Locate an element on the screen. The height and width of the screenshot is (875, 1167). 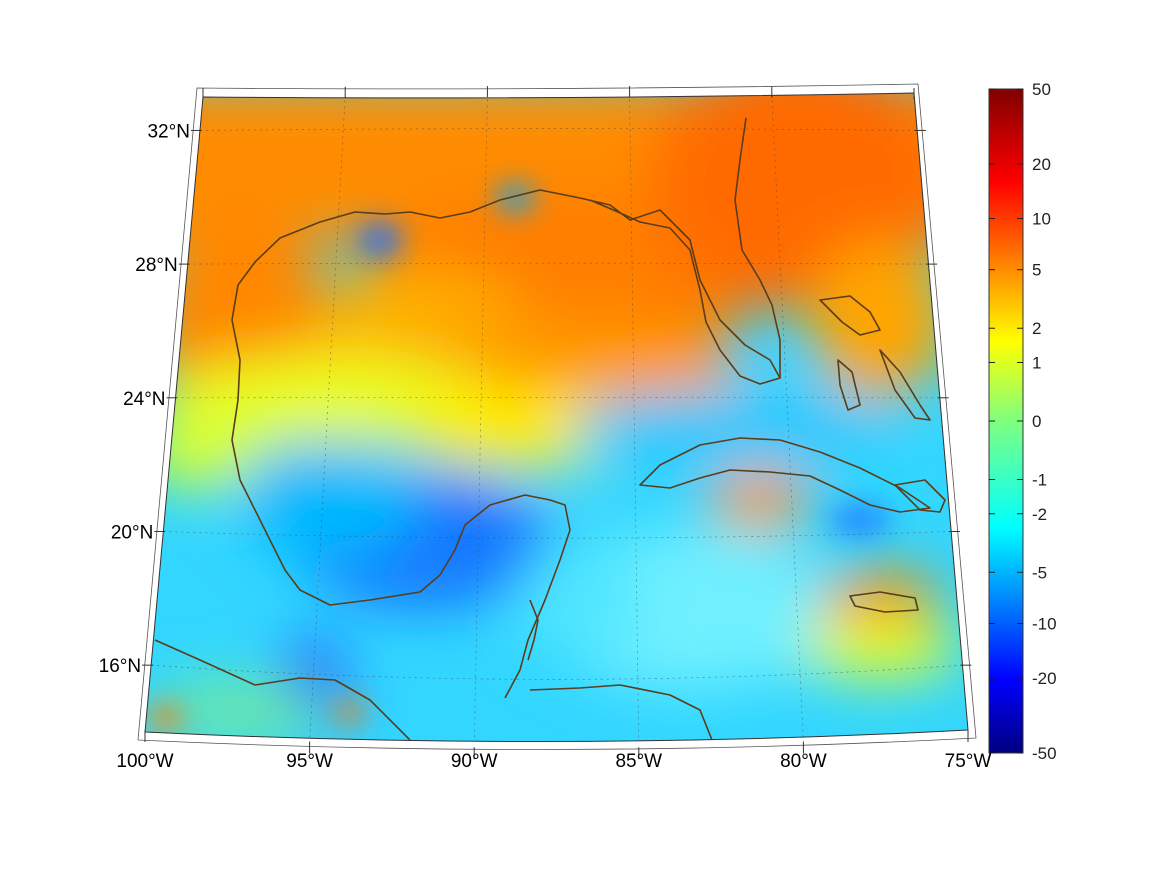
colorbar-tick-label: -2 is located at coordinates (1039, 514).